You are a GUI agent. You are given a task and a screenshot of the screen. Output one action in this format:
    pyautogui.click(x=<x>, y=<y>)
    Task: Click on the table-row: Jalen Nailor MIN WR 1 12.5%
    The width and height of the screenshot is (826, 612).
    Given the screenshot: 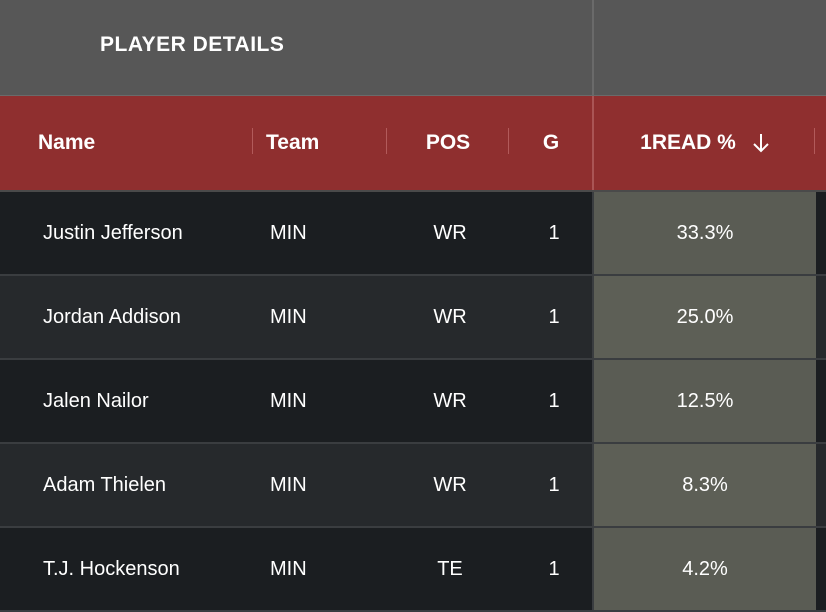 What is the action you would take?
    pyautogui.click(x=413, y=402)
    